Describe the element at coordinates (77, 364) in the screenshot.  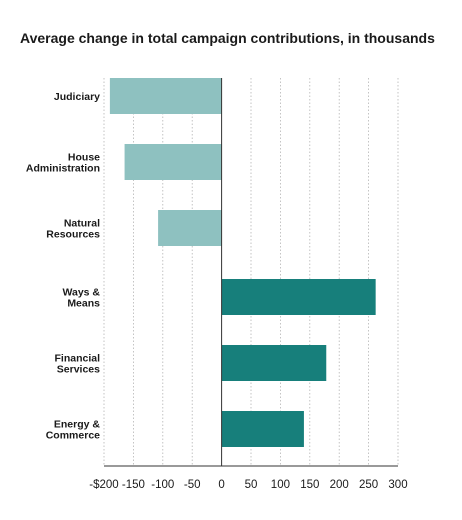
I see `category-label-4: Financial Services` at that location.